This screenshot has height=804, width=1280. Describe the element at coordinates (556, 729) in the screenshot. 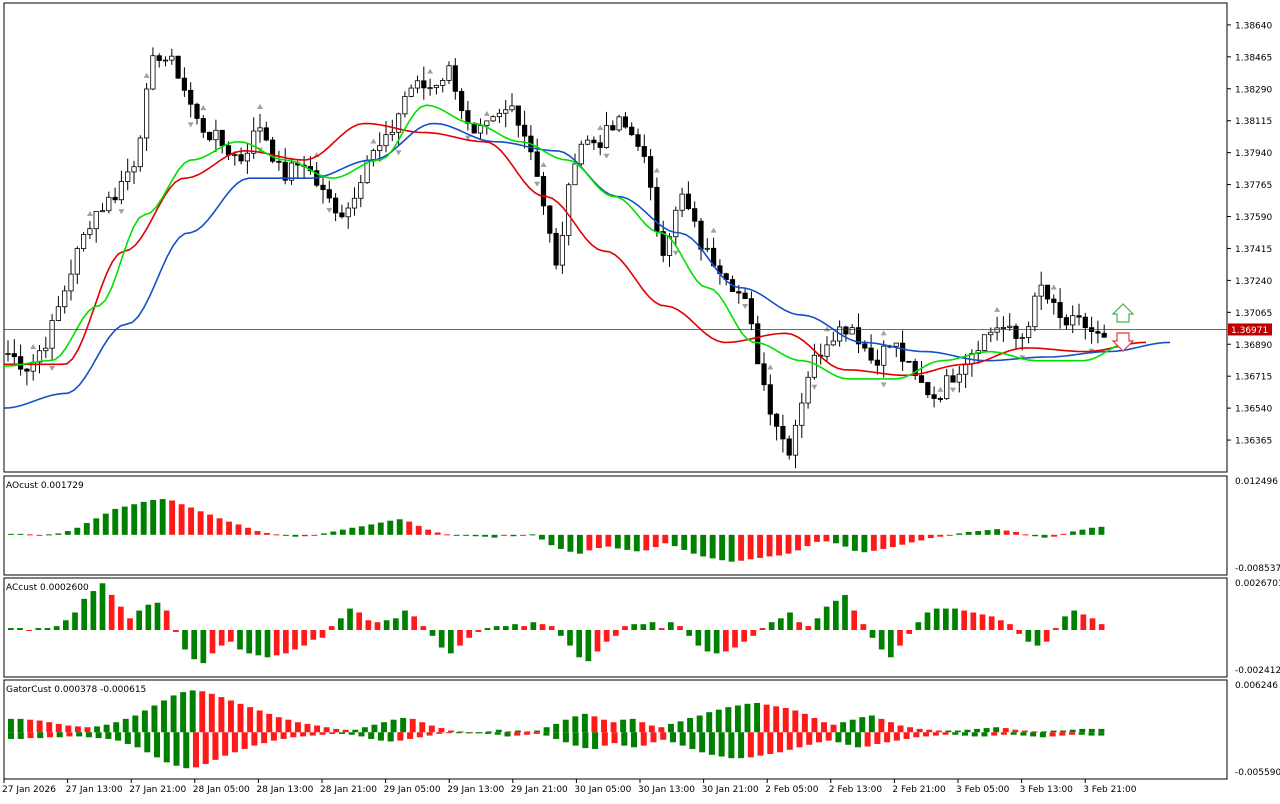

I see `gator-panel` at that location.